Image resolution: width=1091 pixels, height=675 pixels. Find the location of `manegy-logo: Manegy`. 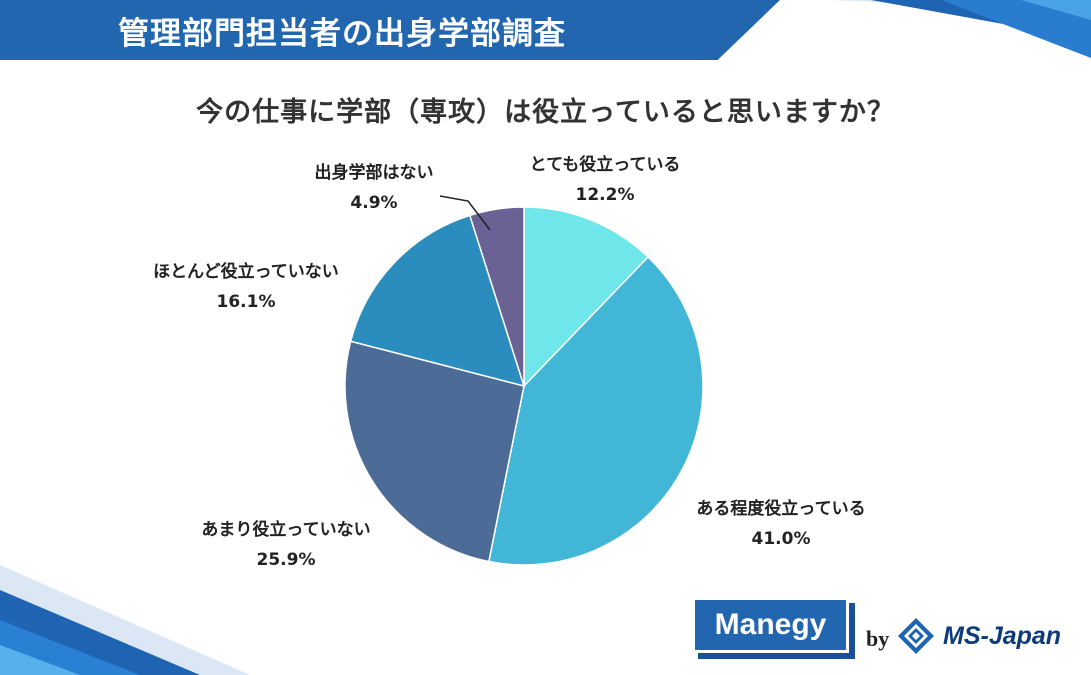

manegy-logo: Manegy is located at coordinates (773, 628).